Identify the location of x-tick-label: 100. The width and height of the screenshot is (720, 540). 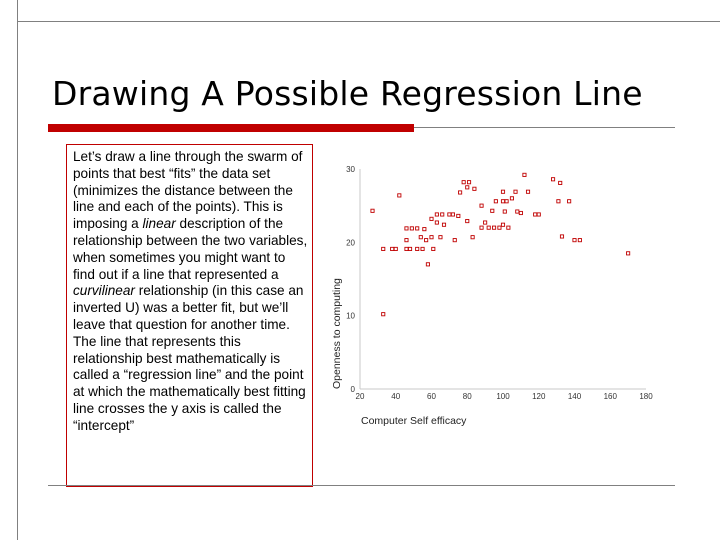
(503, 396).